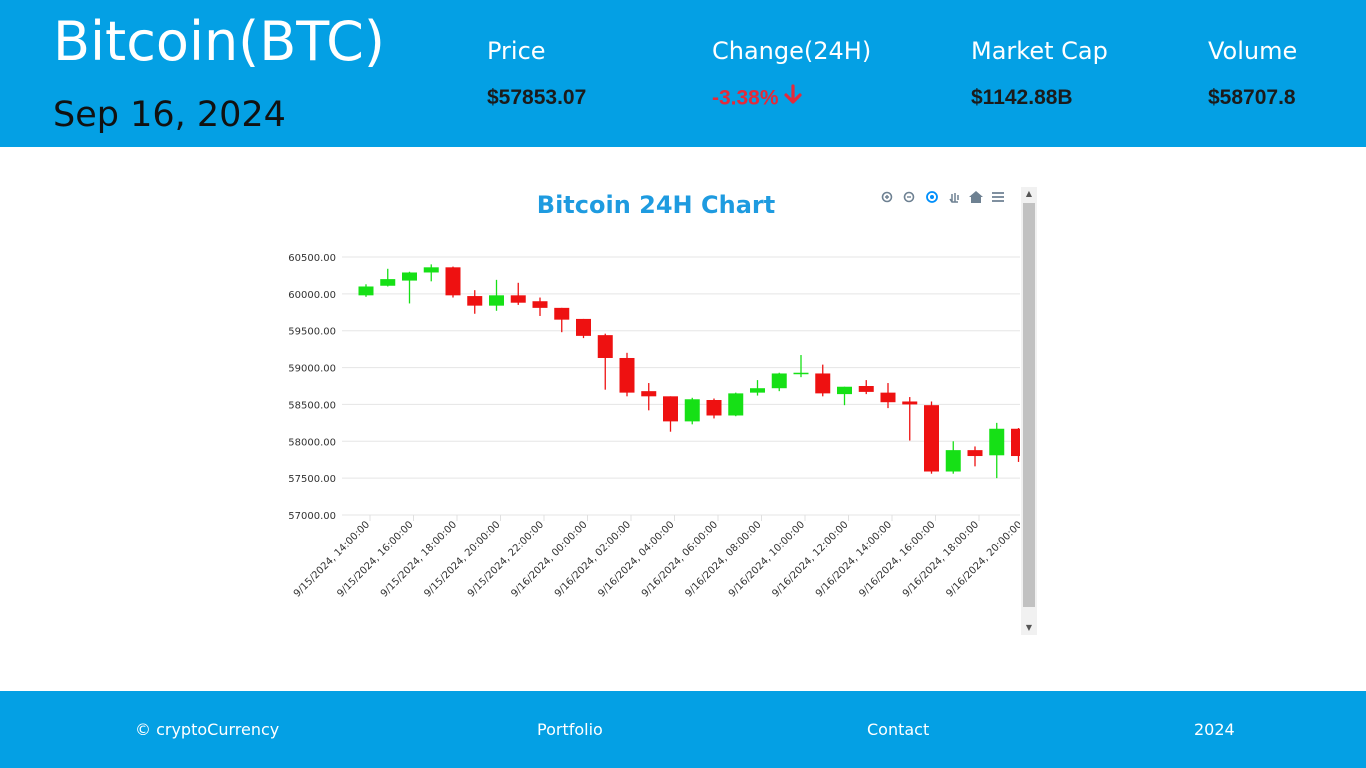 The height and width of the screenshot is (768, 1366). What do you see at coordinates (897, 559) in the screenshot?
I see `x-tick-label: 9/16/2024, 16:00:00` at bounding box center [897, 559].